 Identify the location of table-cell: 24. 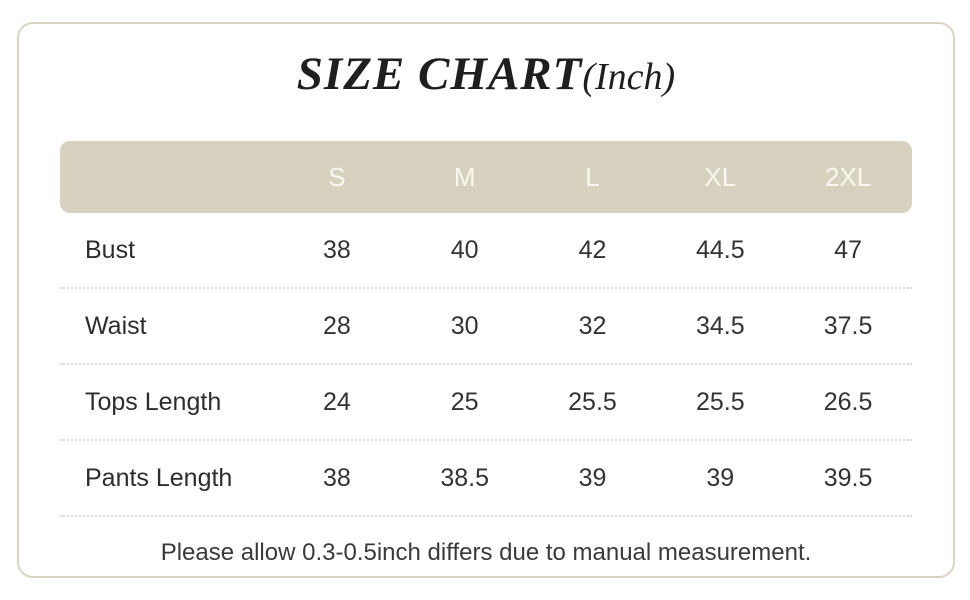
(336, 401).